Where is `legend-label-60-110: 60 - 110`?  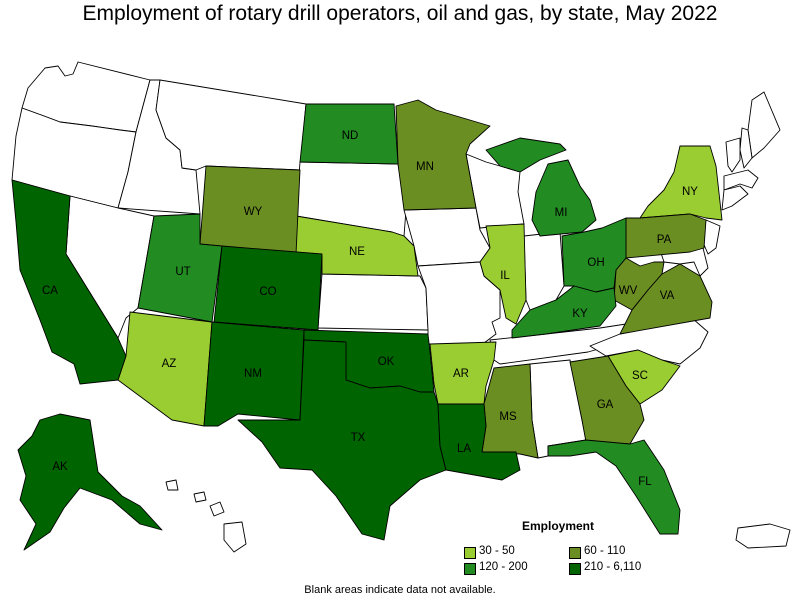
legend-label-60-110: 60 - 110 is located at coordinates (605, 551).